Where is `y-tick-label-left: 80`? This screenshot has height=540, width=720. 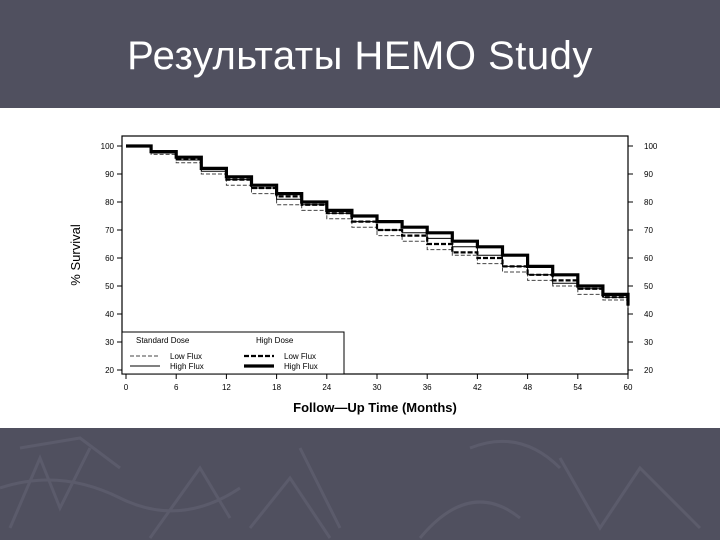
y-tick-label-left: 80 is located at coordinates (109, 202).